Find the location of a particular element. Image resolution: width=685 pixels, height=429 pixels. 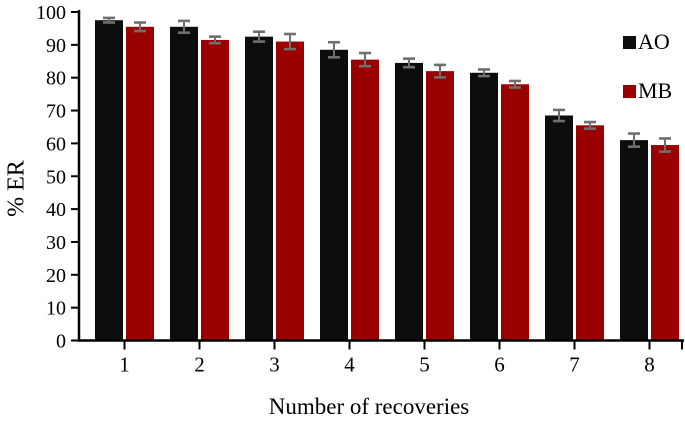

legend-item-ao: AO is located at coordinates (647, 42).